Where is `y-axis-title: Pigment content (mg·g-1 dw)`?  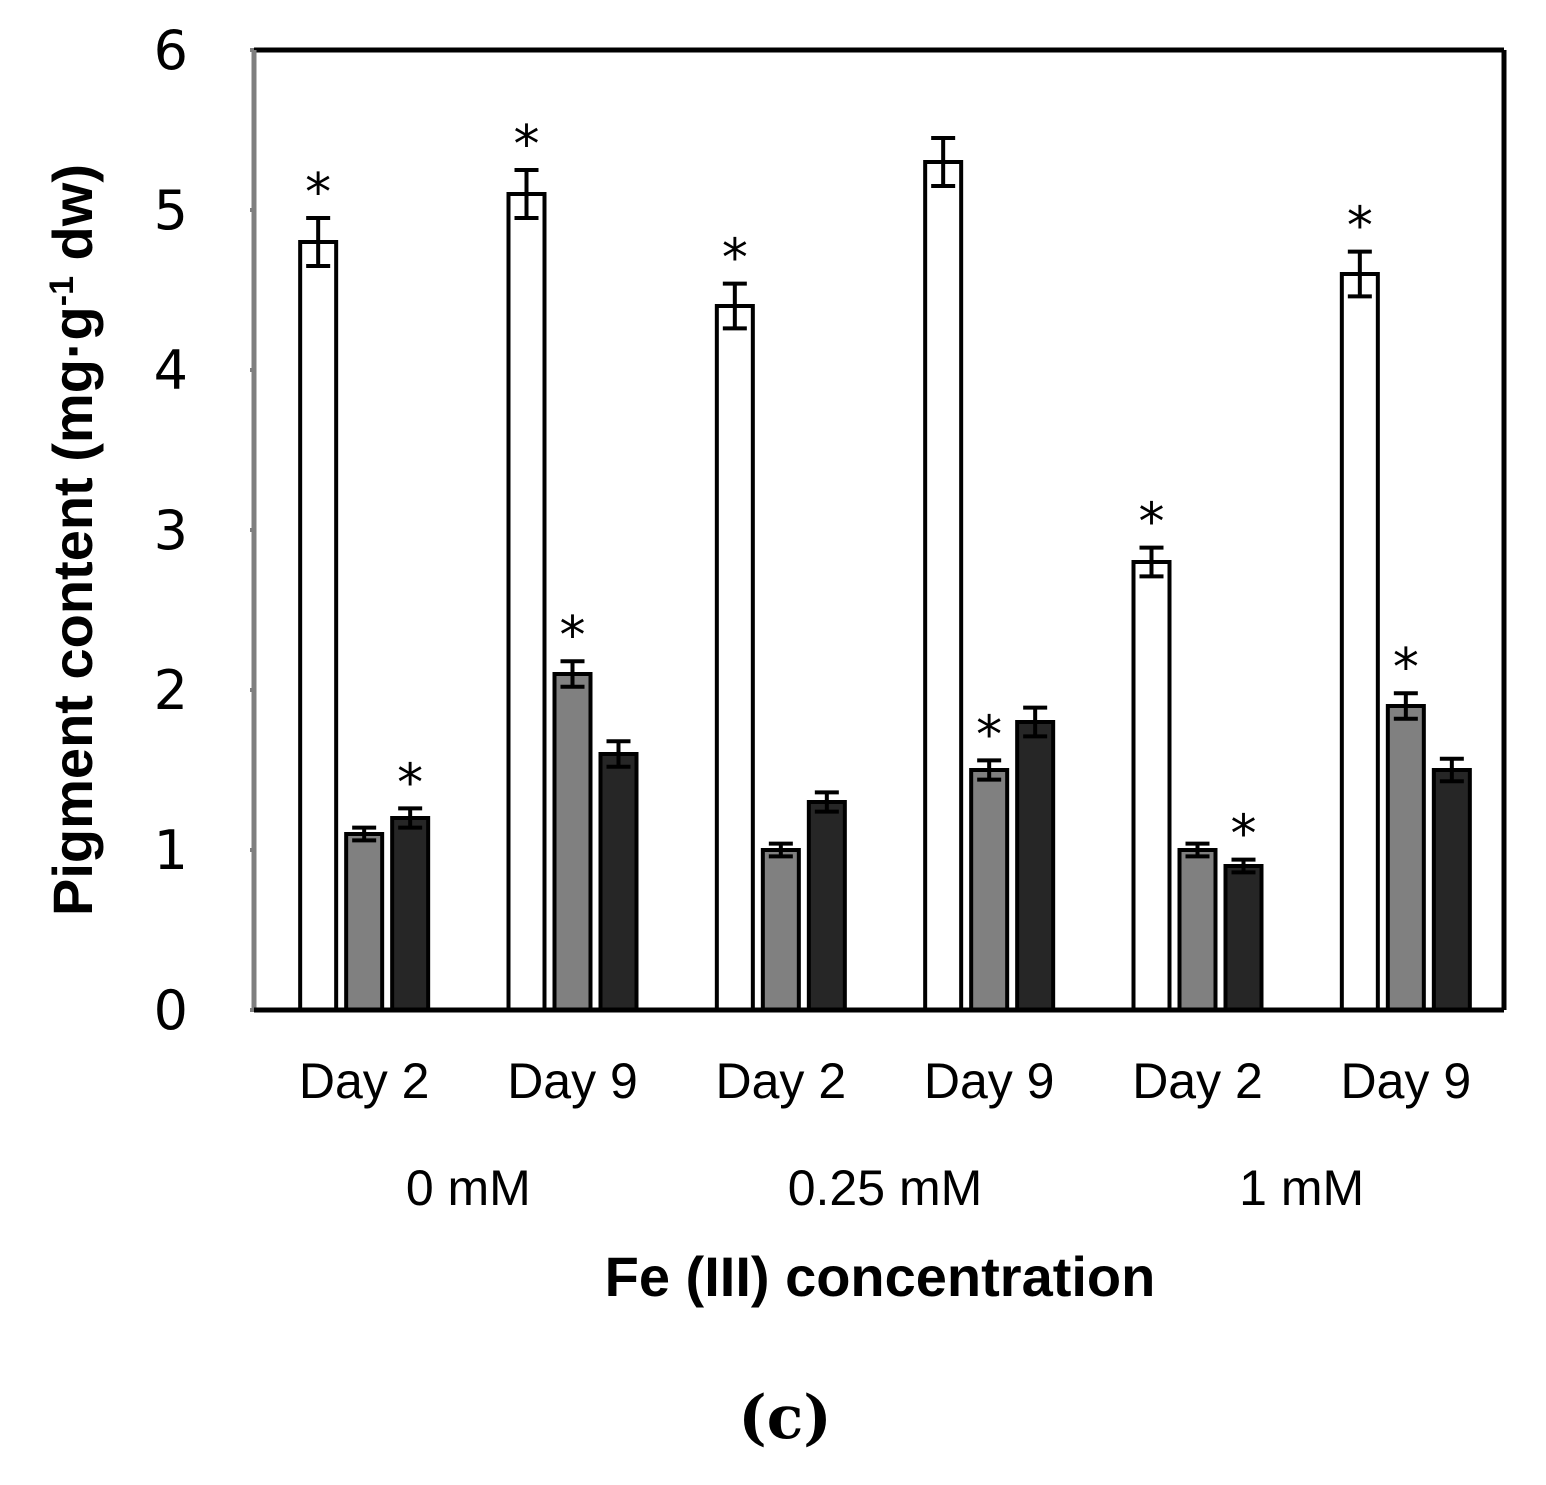 y-axis-title: Pigment content (mg·g-1 dw) is located at coordinates (72, 540).